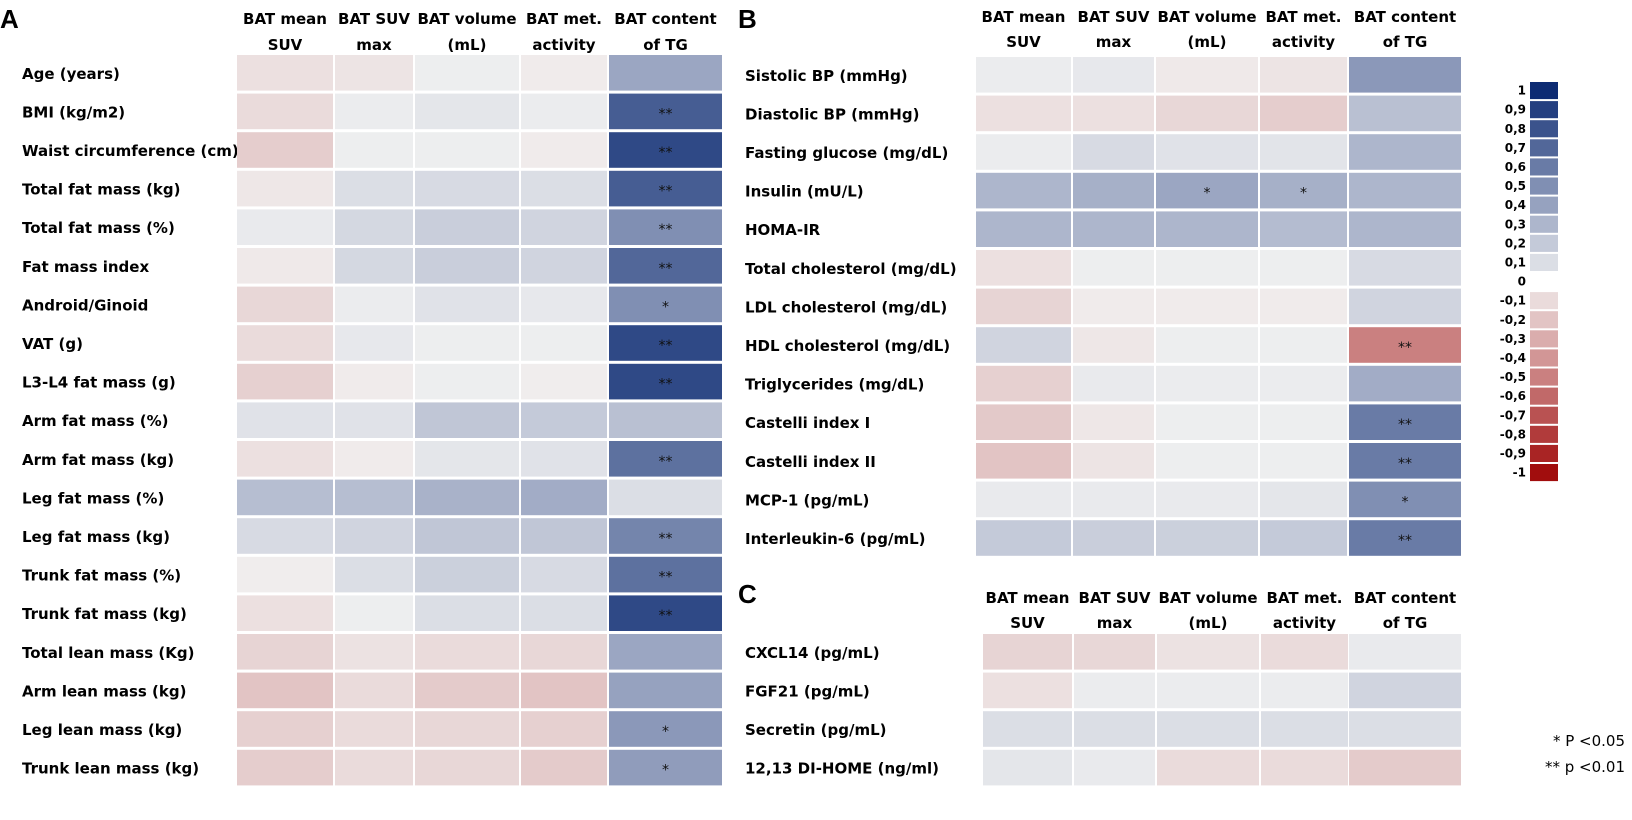 This screenshot has width=1632, height=820. Describe the element at coordinates (110, 769) in the screenshot. I see `row-label-trunk-lean-mass-kg: Trunk lean mass (kg)` at that location.